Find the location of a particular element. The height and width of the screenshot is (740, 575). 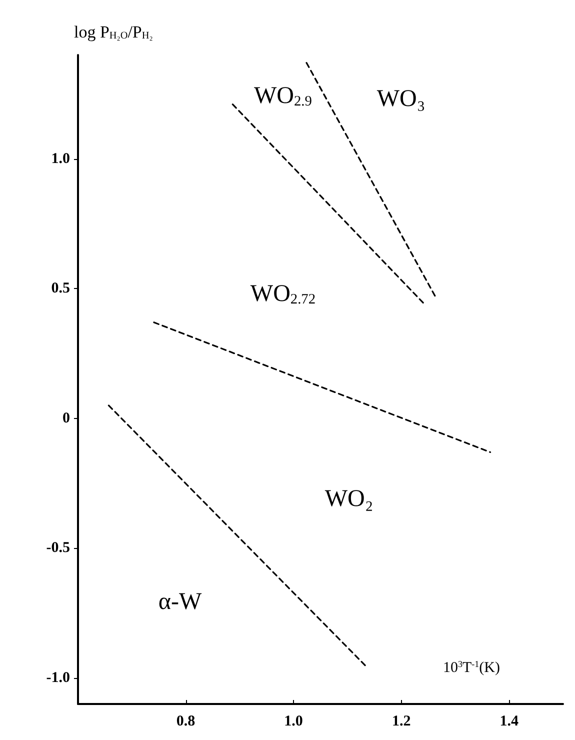

y-tick-label: 0 is located at coordinates (66, 418).